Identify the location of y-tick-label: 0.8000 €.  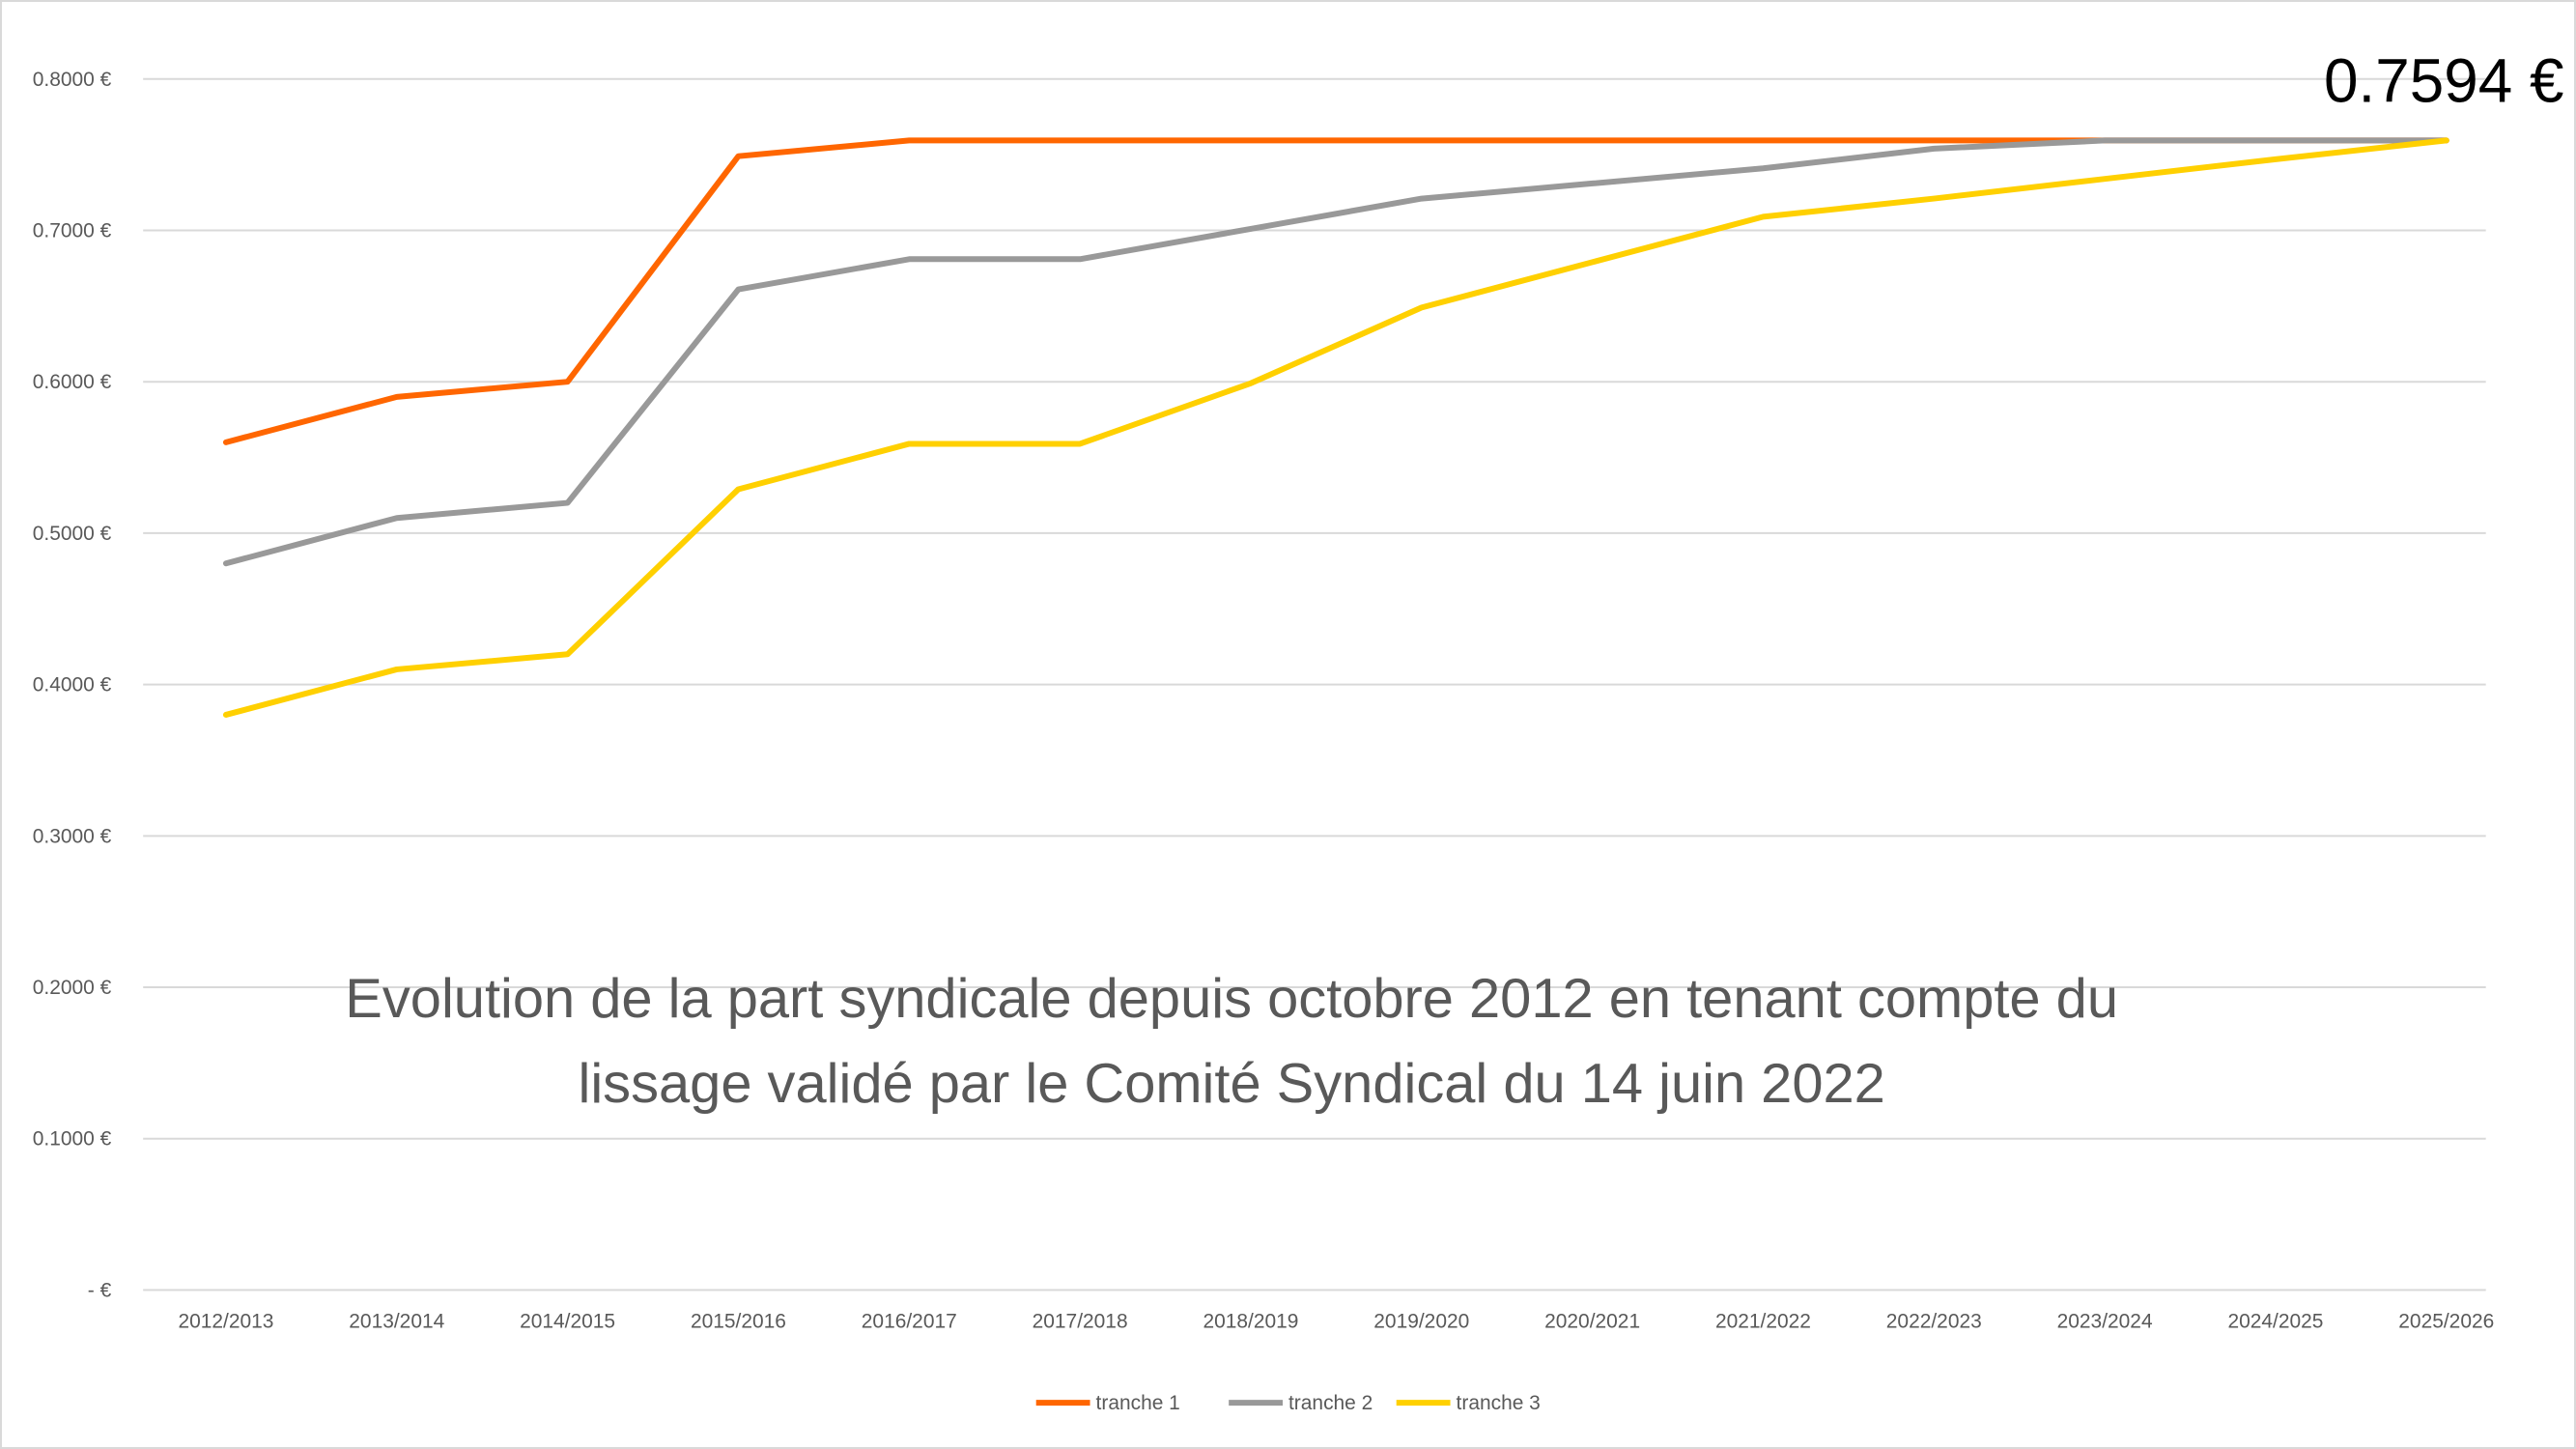
(72, 80).